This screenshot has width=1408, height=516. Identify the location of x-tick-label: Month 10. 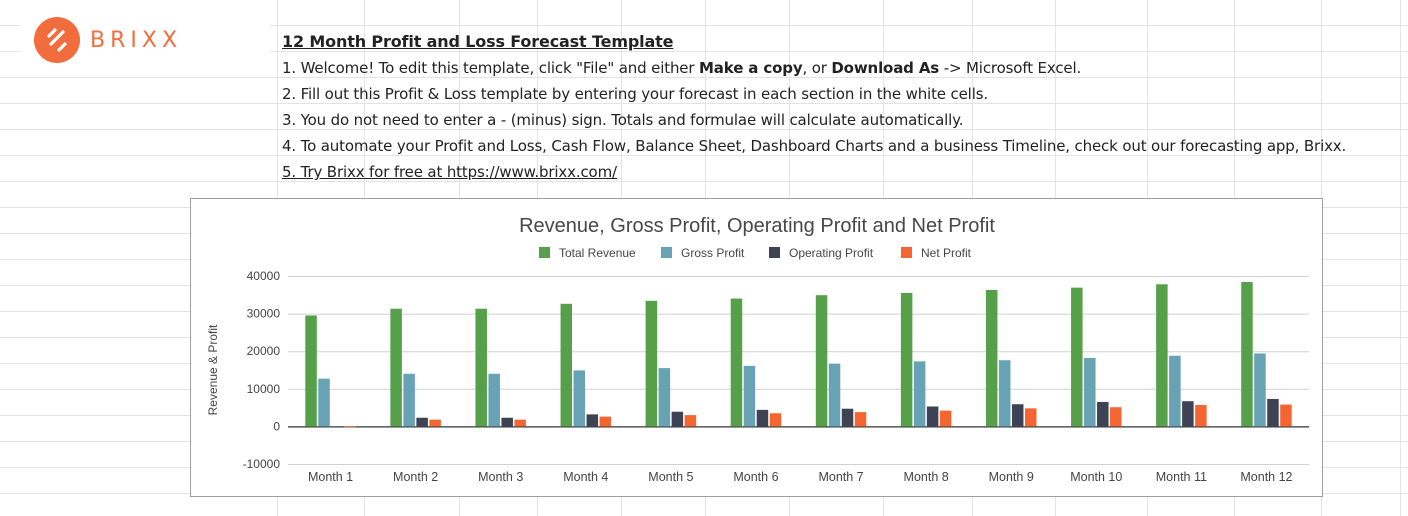
(1096, 477).